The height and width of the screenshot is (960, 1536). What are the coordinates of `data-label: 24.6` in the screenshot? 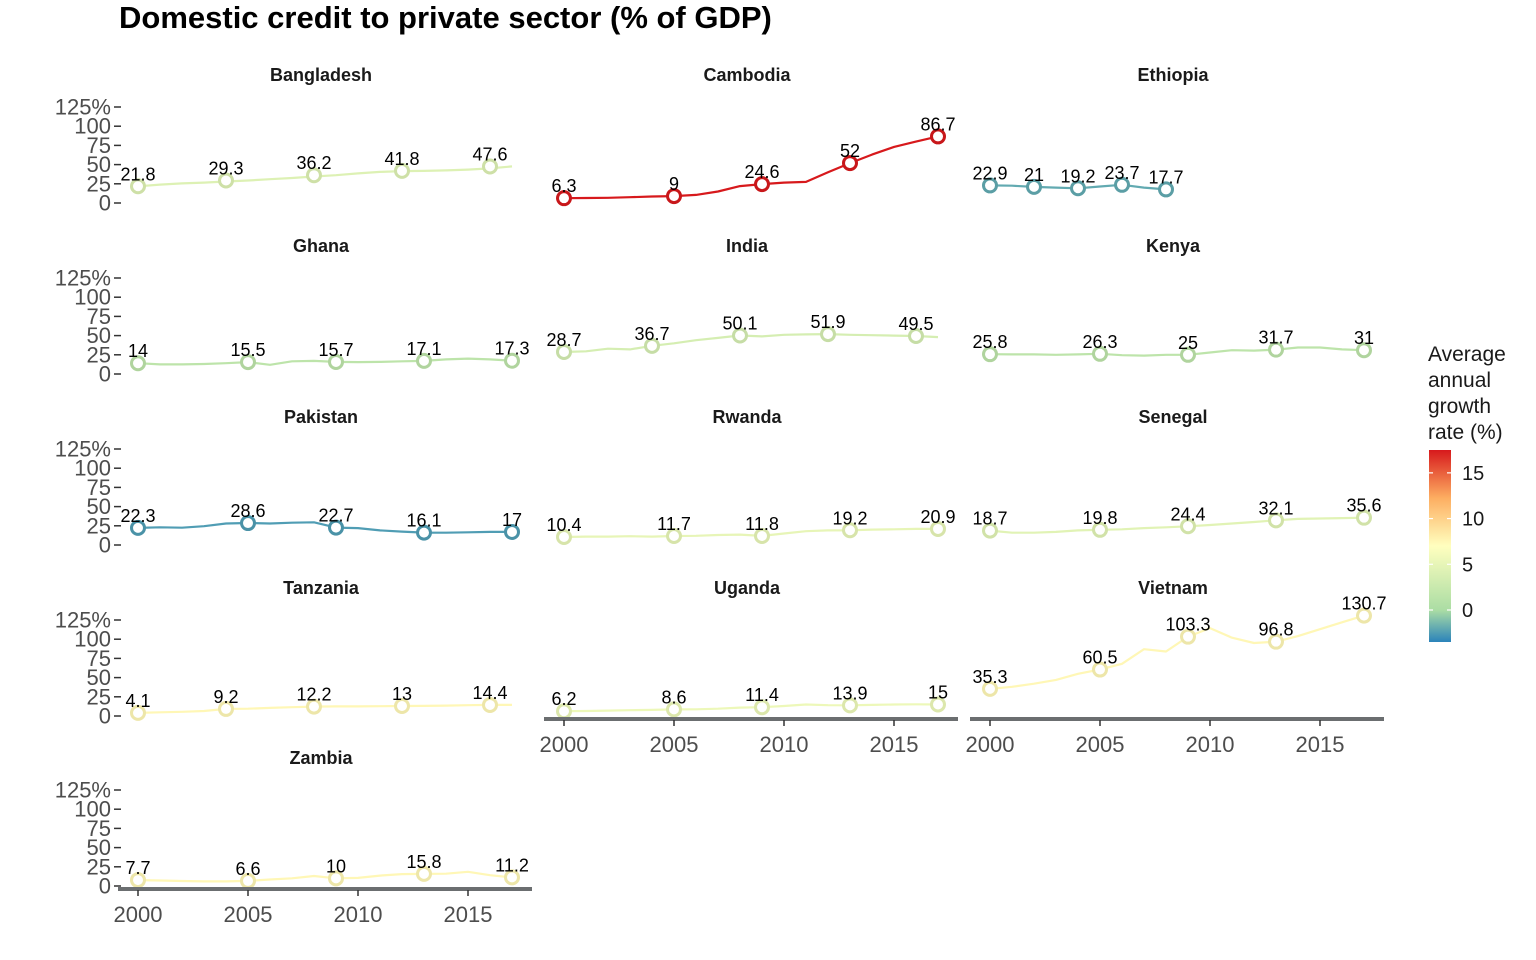 It's located at (761, 172).